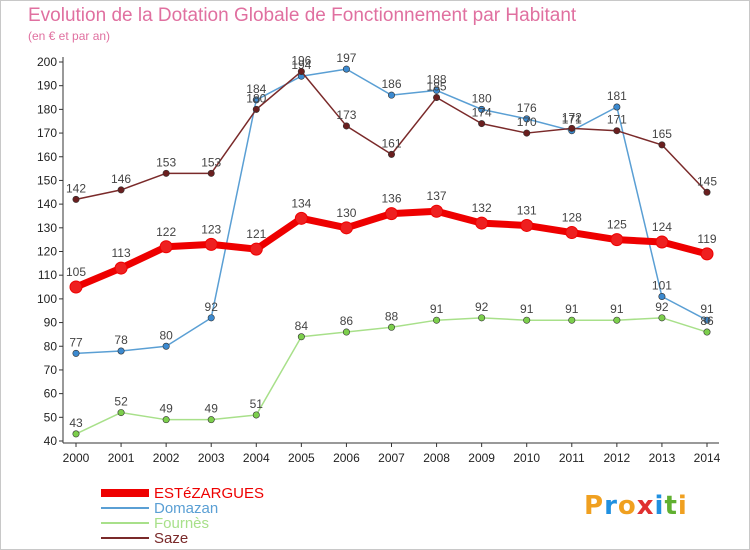  Describe the element at coordinates (47, 133) in the screenshot. I see `y-tick-label: 170` at that location.